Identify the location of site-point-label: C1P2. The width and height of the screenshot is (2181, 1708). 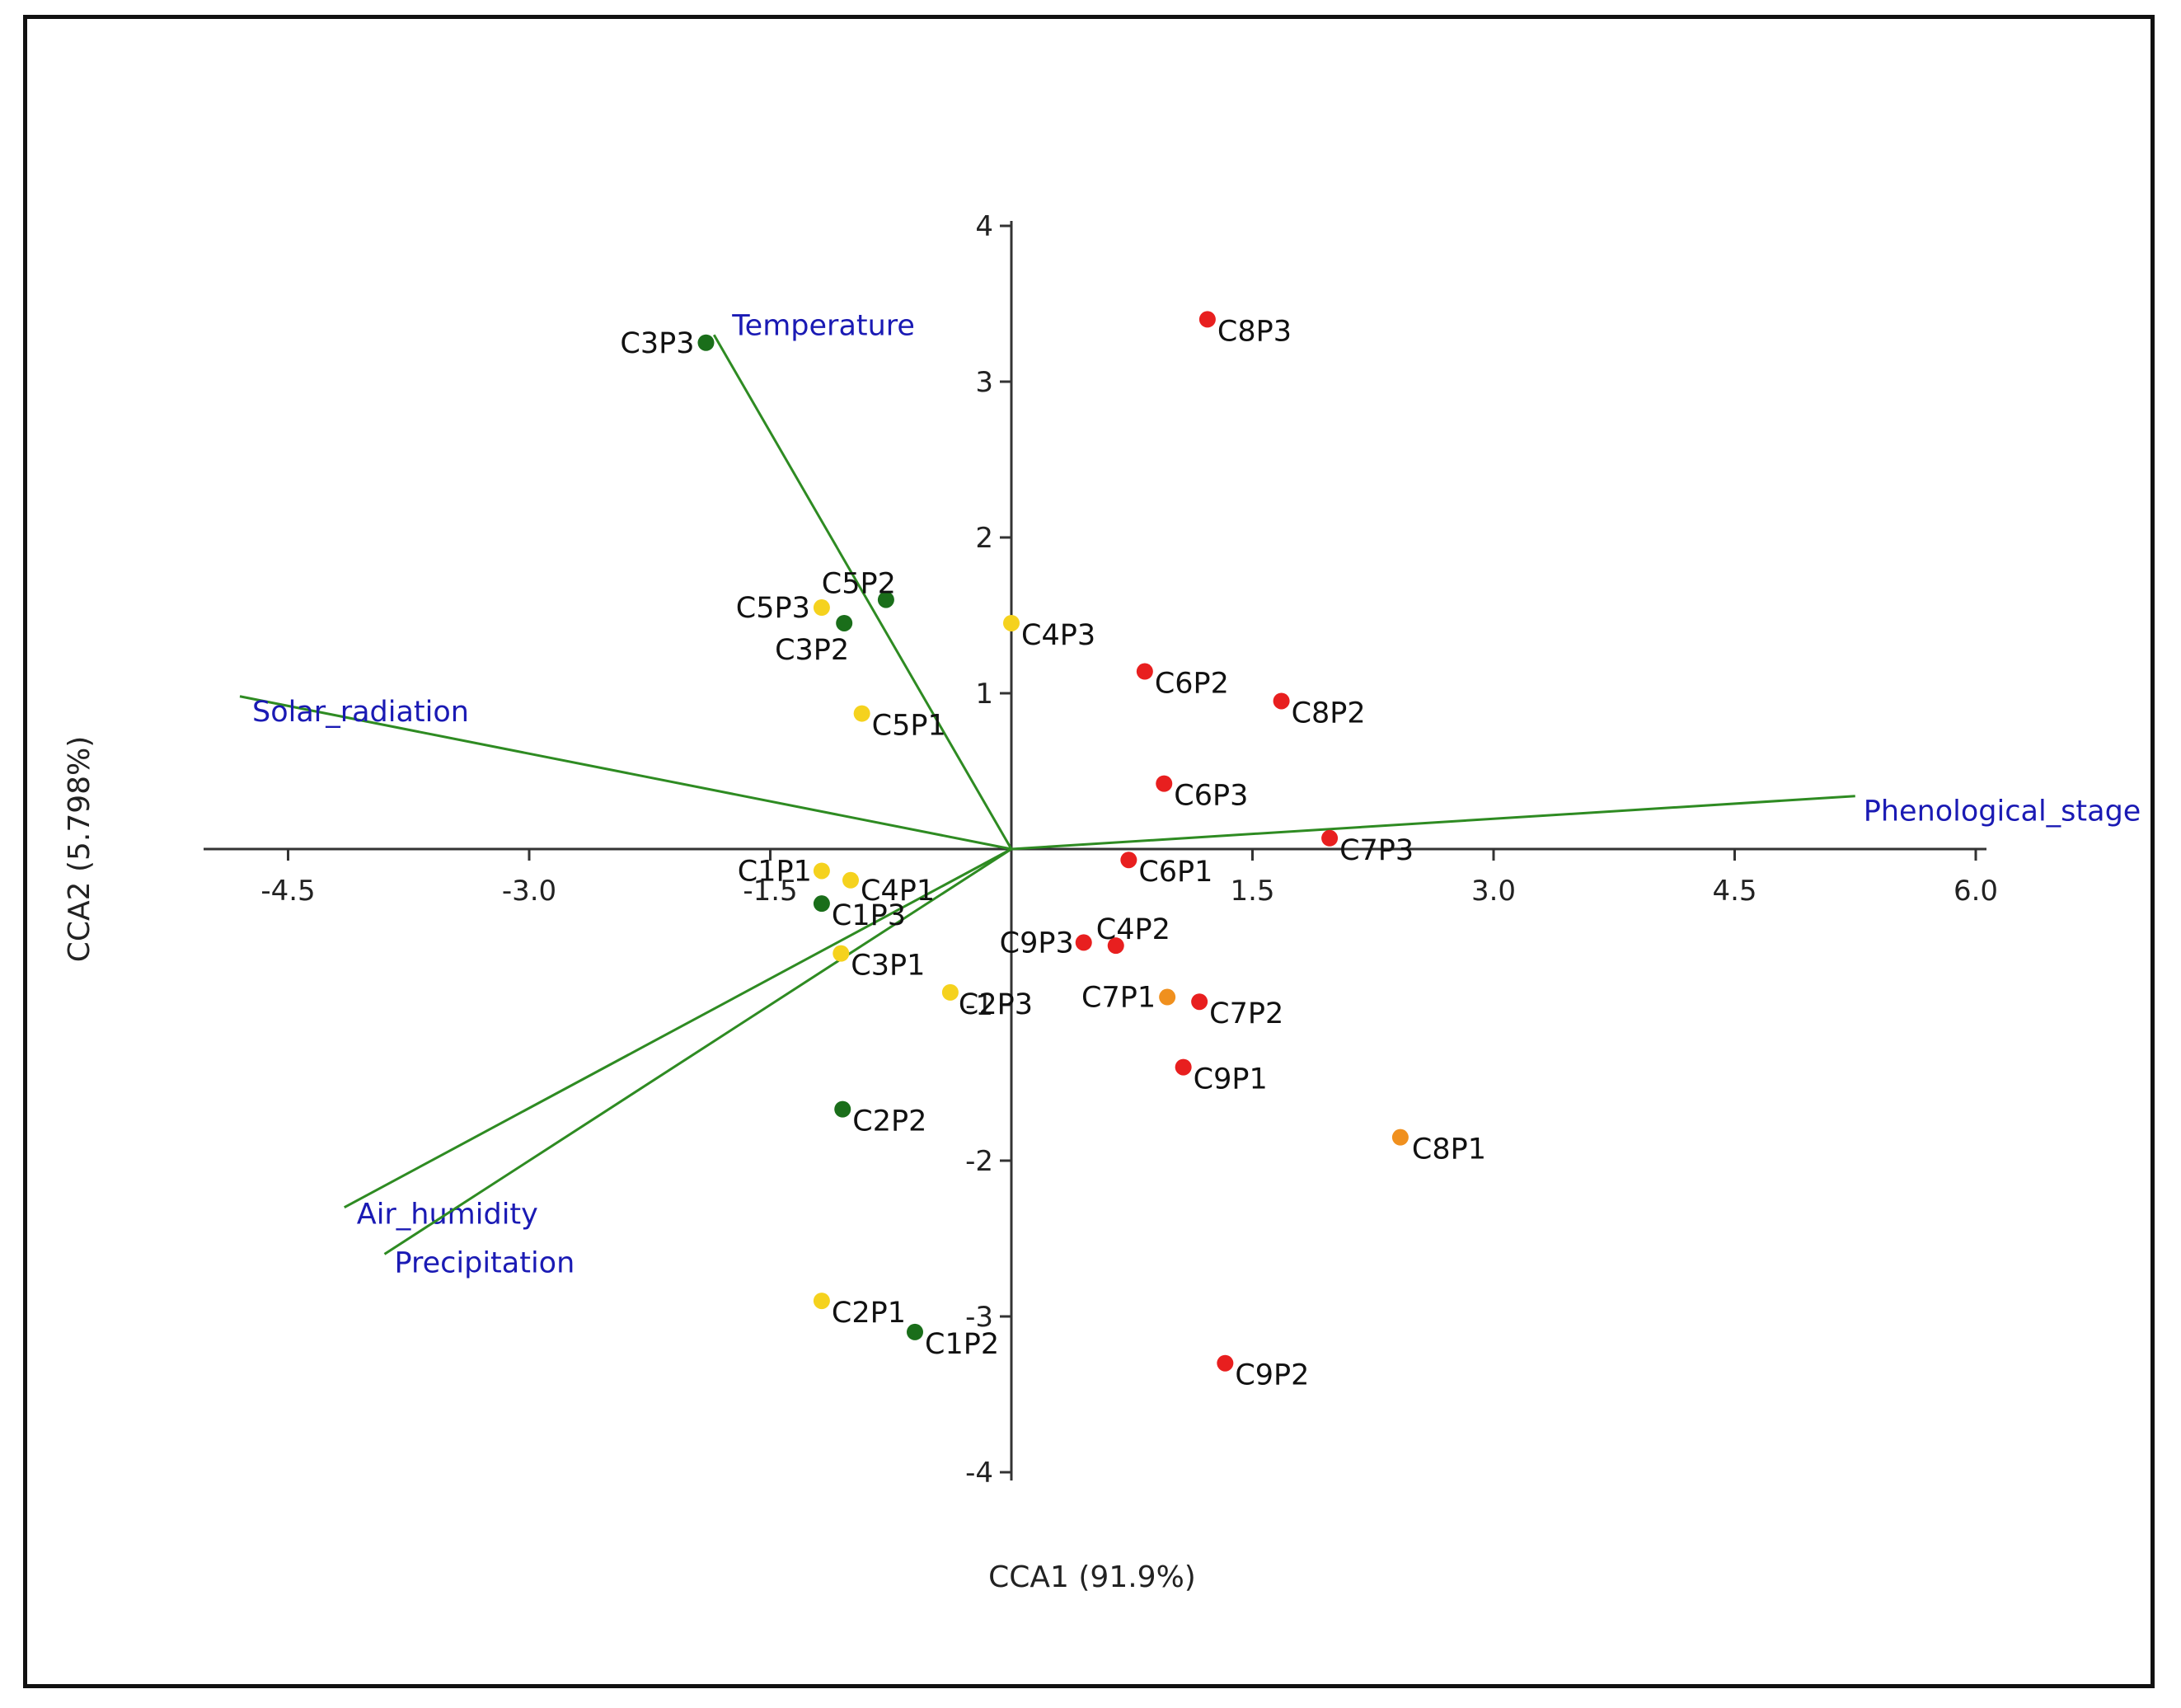
(962, 1344).